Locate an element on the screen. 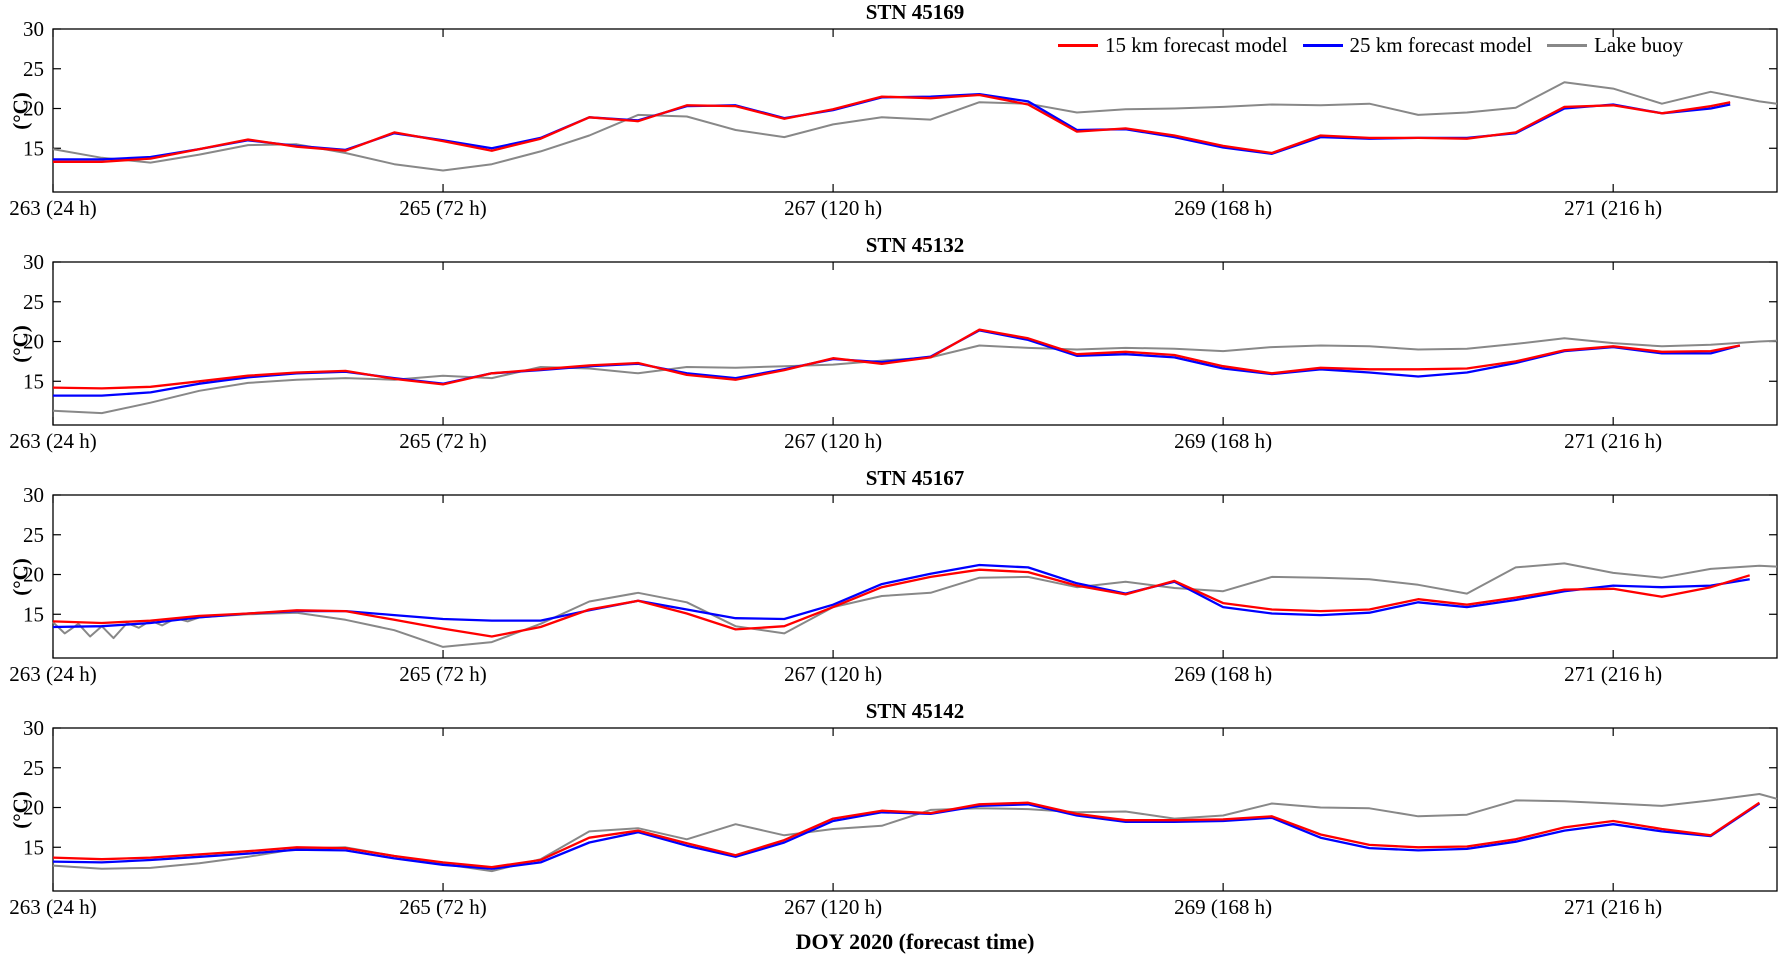 This screenshot has width=1788, height=963. red-line-swatch is located at coordinates (1078, 45).